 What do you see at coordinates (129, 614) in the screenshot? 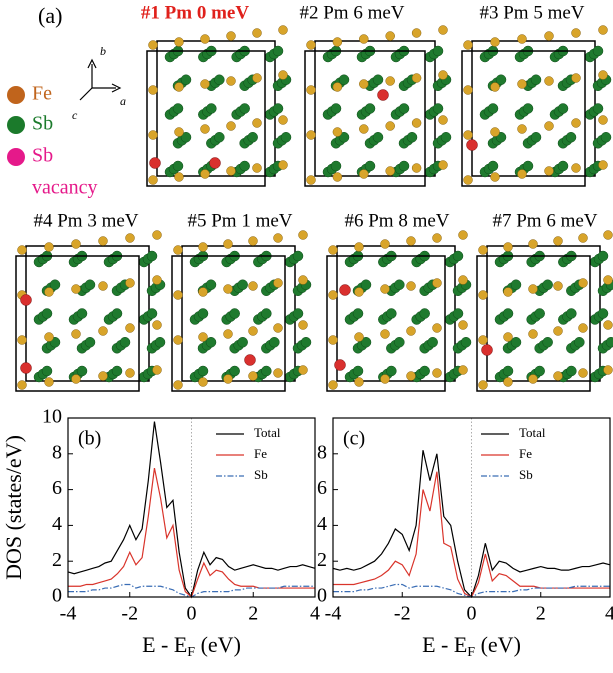
I see `x-tick-label: -2` at bounding box center [129, 614].